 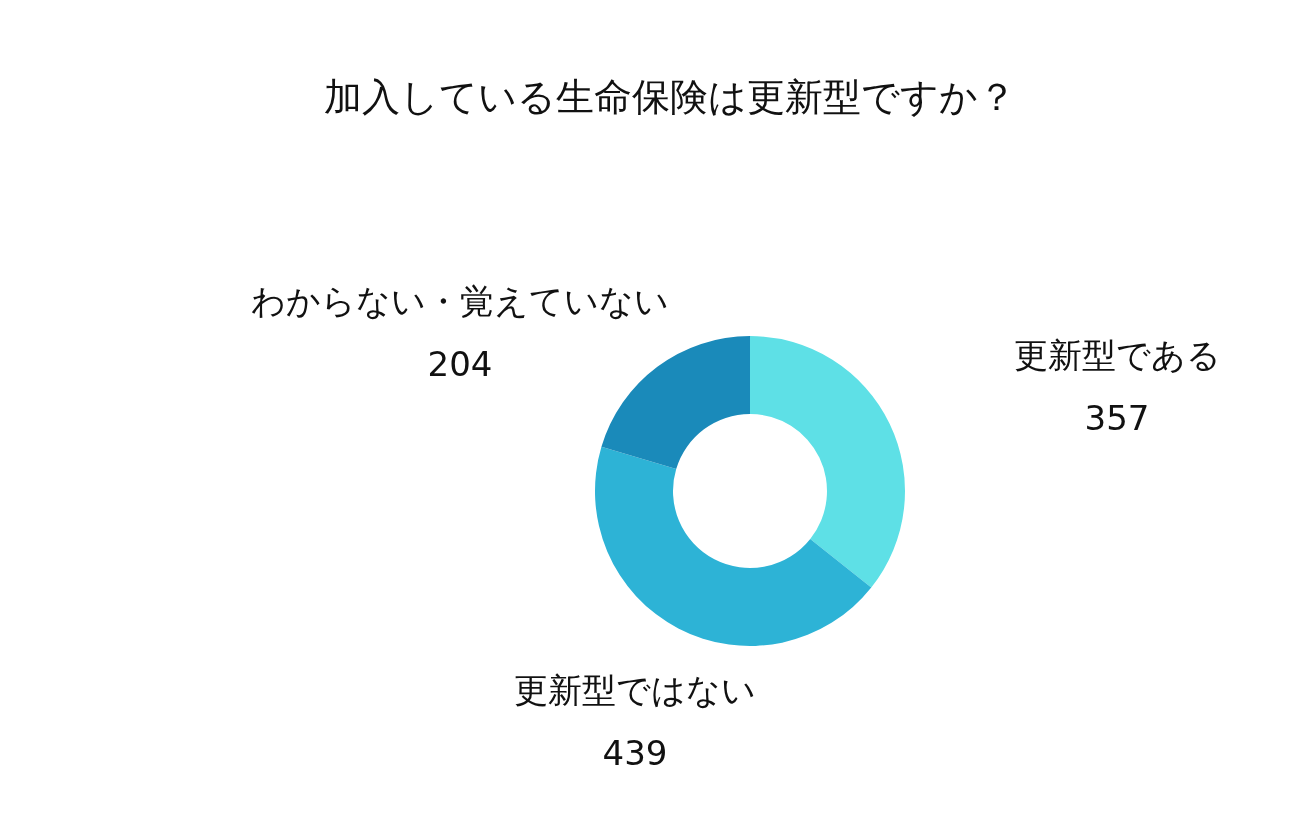 I want to click on slice-label: 更新型ではない, so click(x=635, y=690).